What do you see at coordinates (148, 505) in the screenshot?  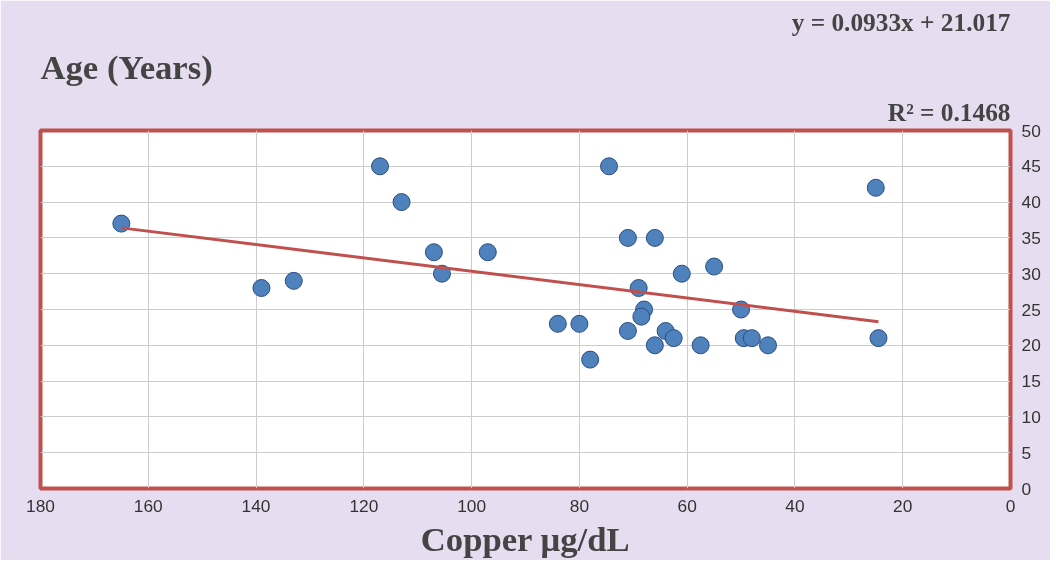 I see `x-tick-label: 160` at bounding box center [148, 505].